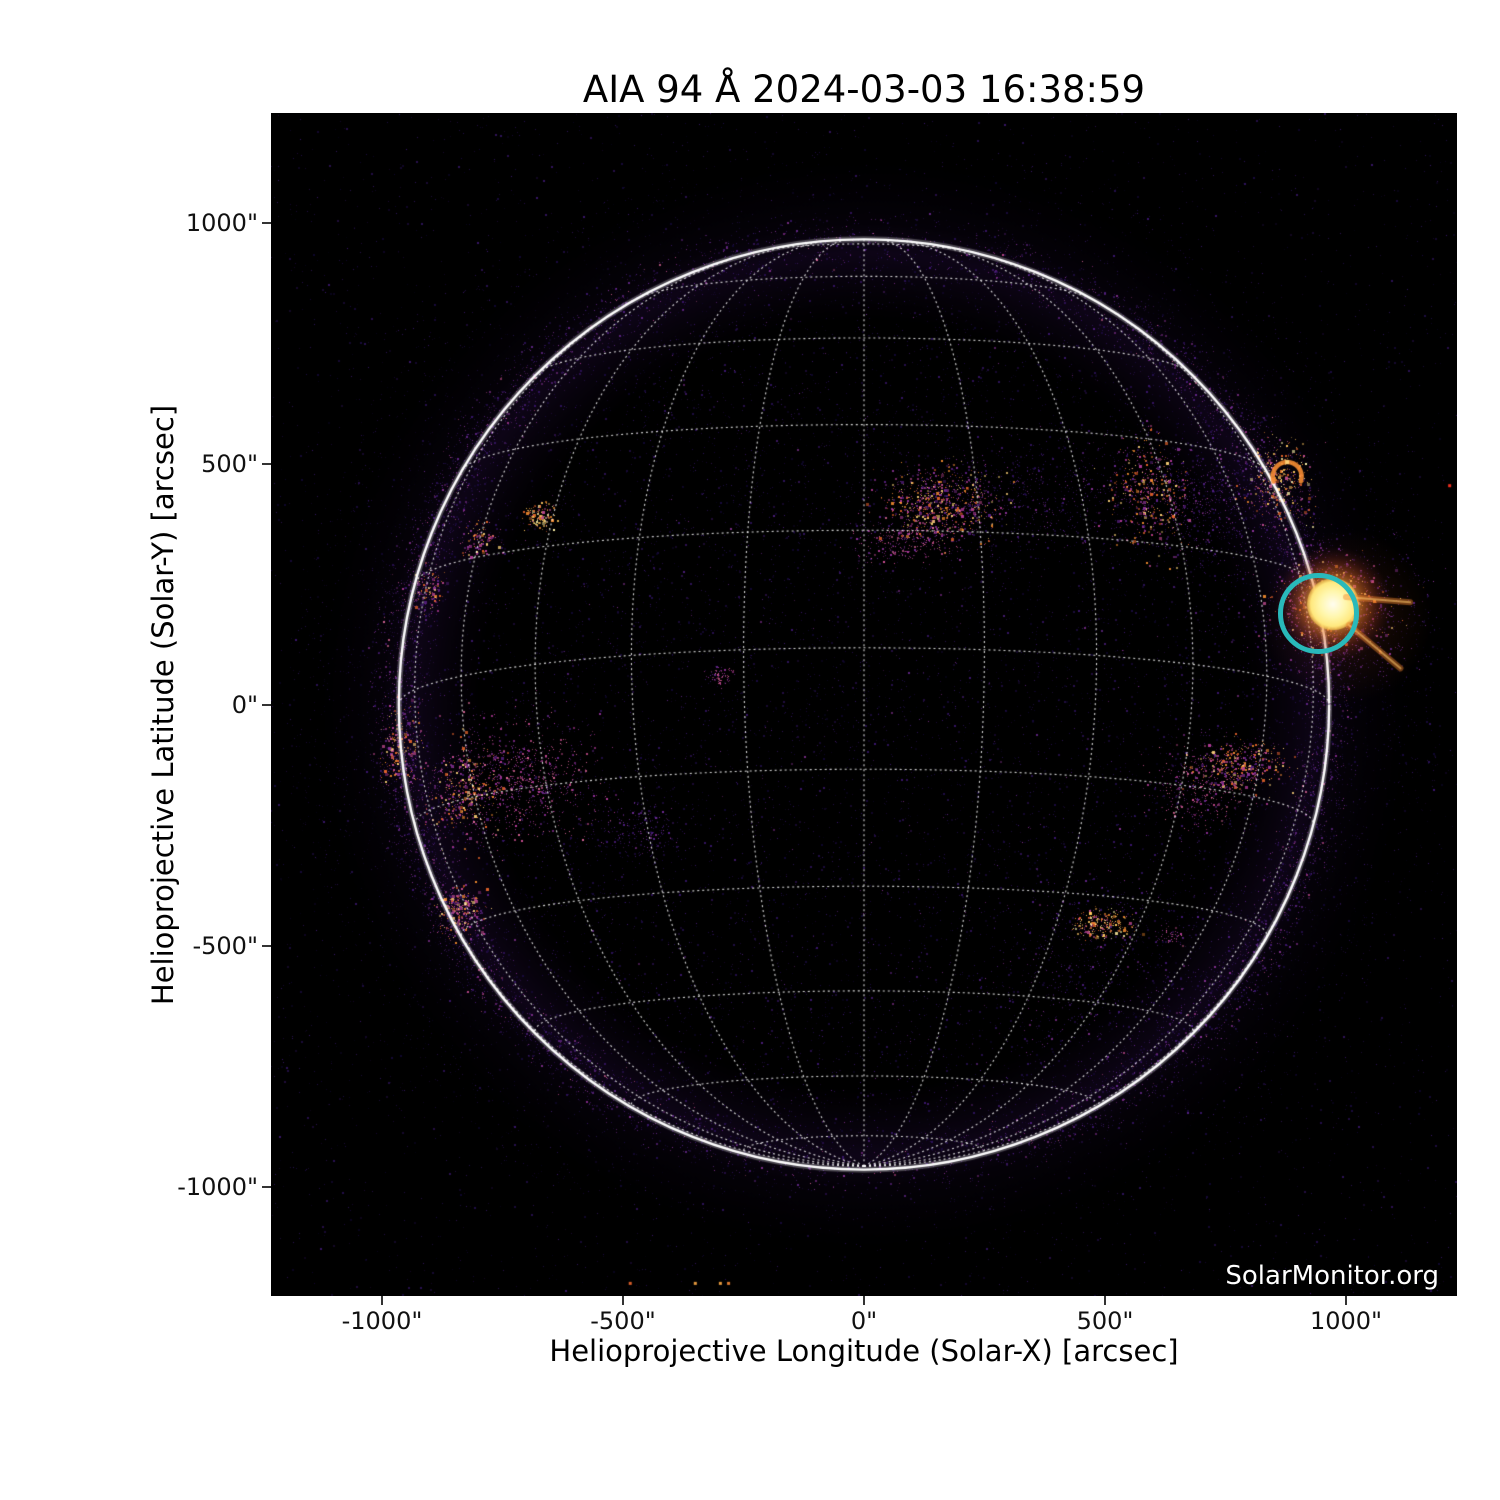 This screenshot has width=1500, height=1500. Describe the element at coordinates (244, 704) in the screenshot. I see `y-tick-label: 0"` at that location.